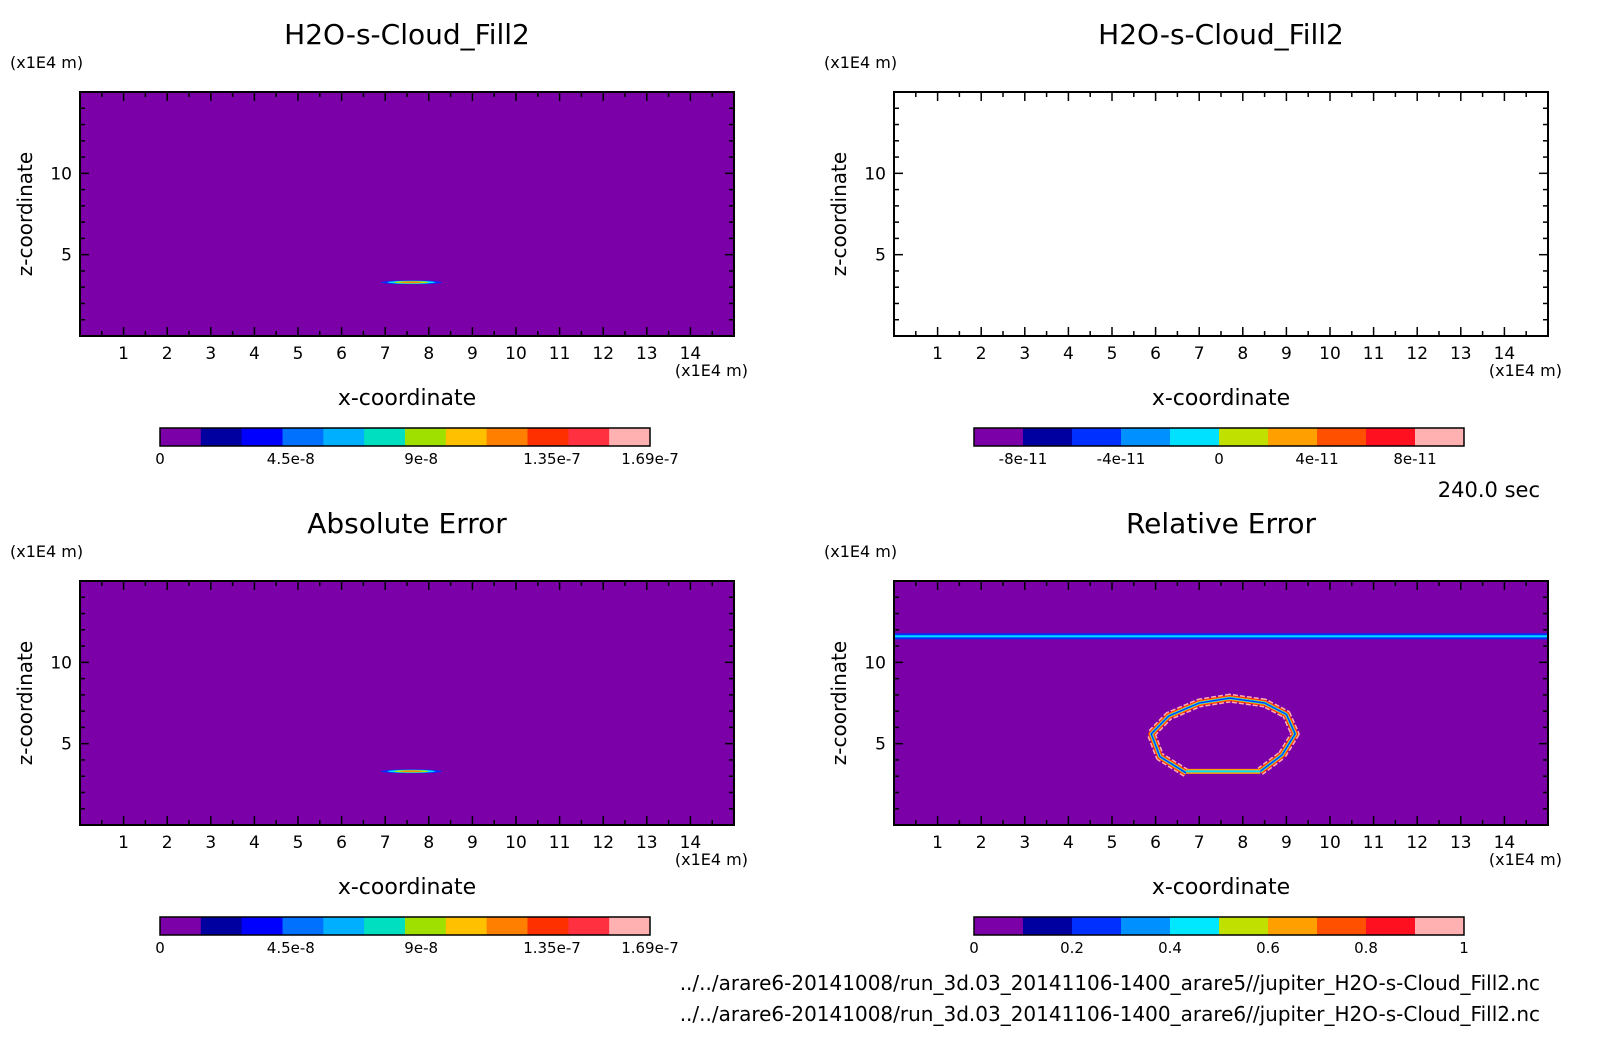  What do you see at coordinates (1072, 948) in the screenshot?
I see `colorbar-tick-label: 0.2` at bounding box center [1072, 948].